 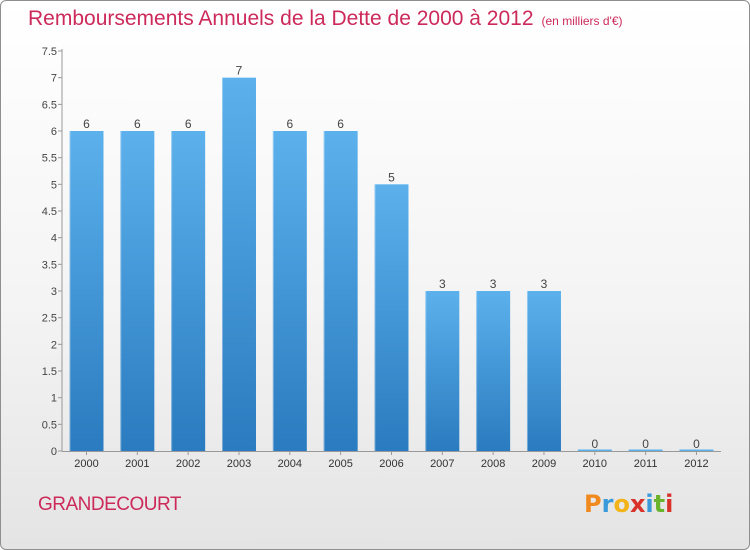 I want to click on x-tick-label: 2010, so click(x=595, y=464).